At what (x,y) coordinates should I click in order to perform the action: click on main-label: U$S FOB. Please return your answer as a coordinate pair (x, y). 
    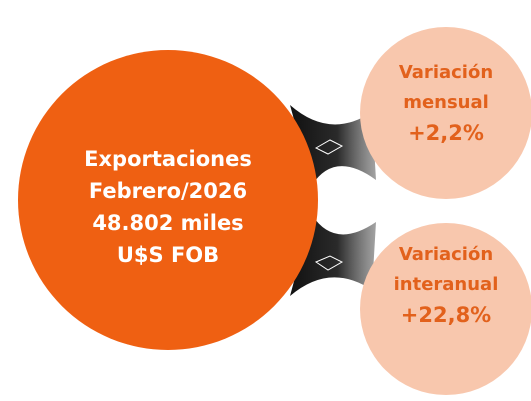
    Looking at the image, I should click on (168, 255).